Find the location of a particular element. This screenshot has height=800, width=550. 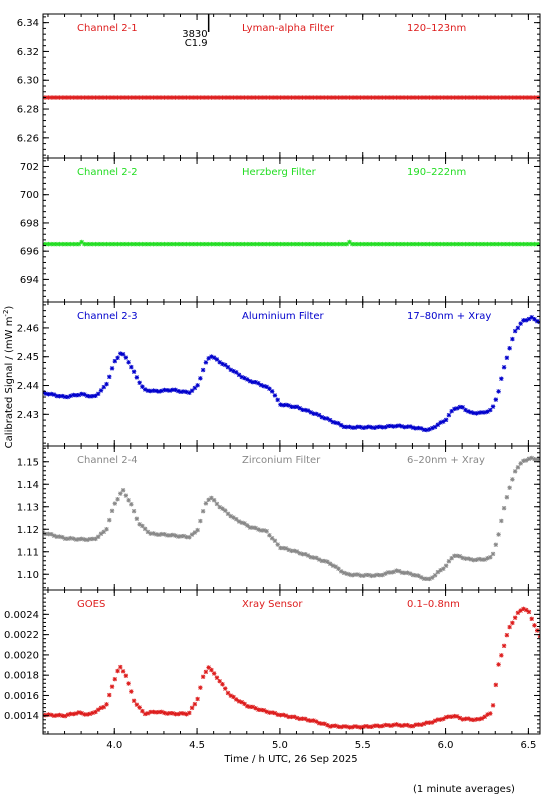

y-tick-label: 2.43 is located at coordinates (28, 415).